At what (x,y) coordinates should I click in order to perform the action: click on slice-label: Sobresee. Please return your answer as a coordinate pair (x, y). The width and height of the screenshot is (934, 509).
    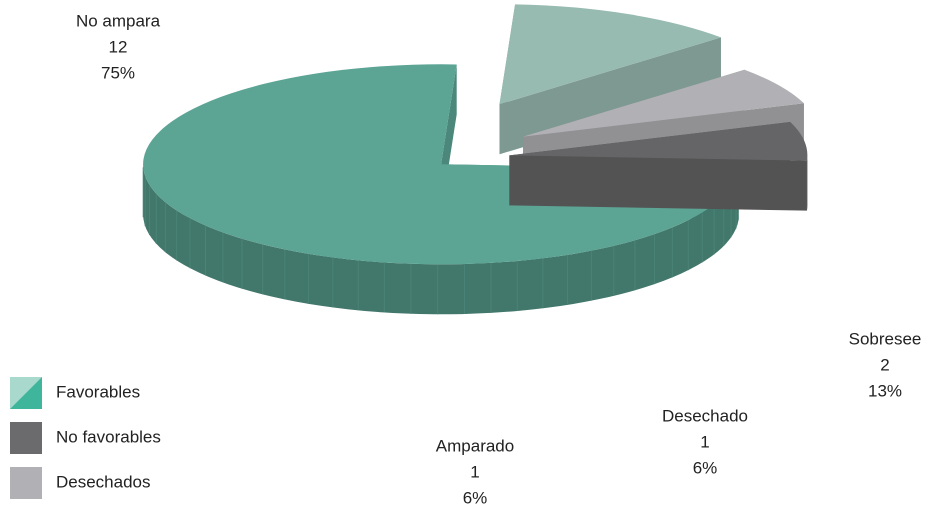
    Looking at the image, I should click on (885, 338).